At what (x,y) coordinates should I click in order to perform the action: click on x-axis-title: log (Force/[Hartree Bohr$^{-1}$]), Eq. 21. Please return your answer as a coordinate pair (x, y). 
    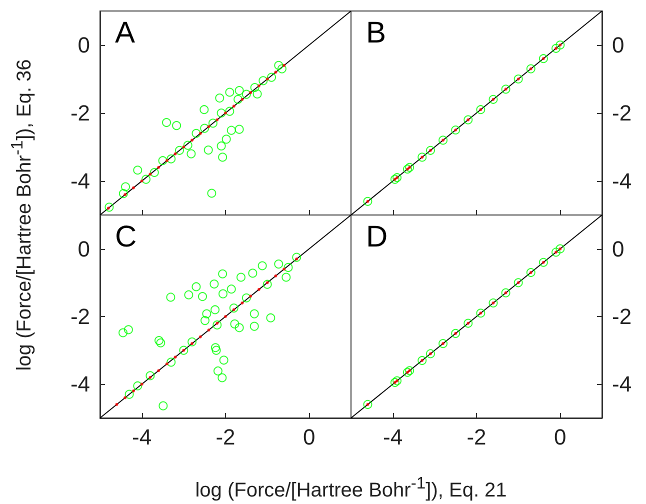
    Looking at the image, I should click on (351, 488).